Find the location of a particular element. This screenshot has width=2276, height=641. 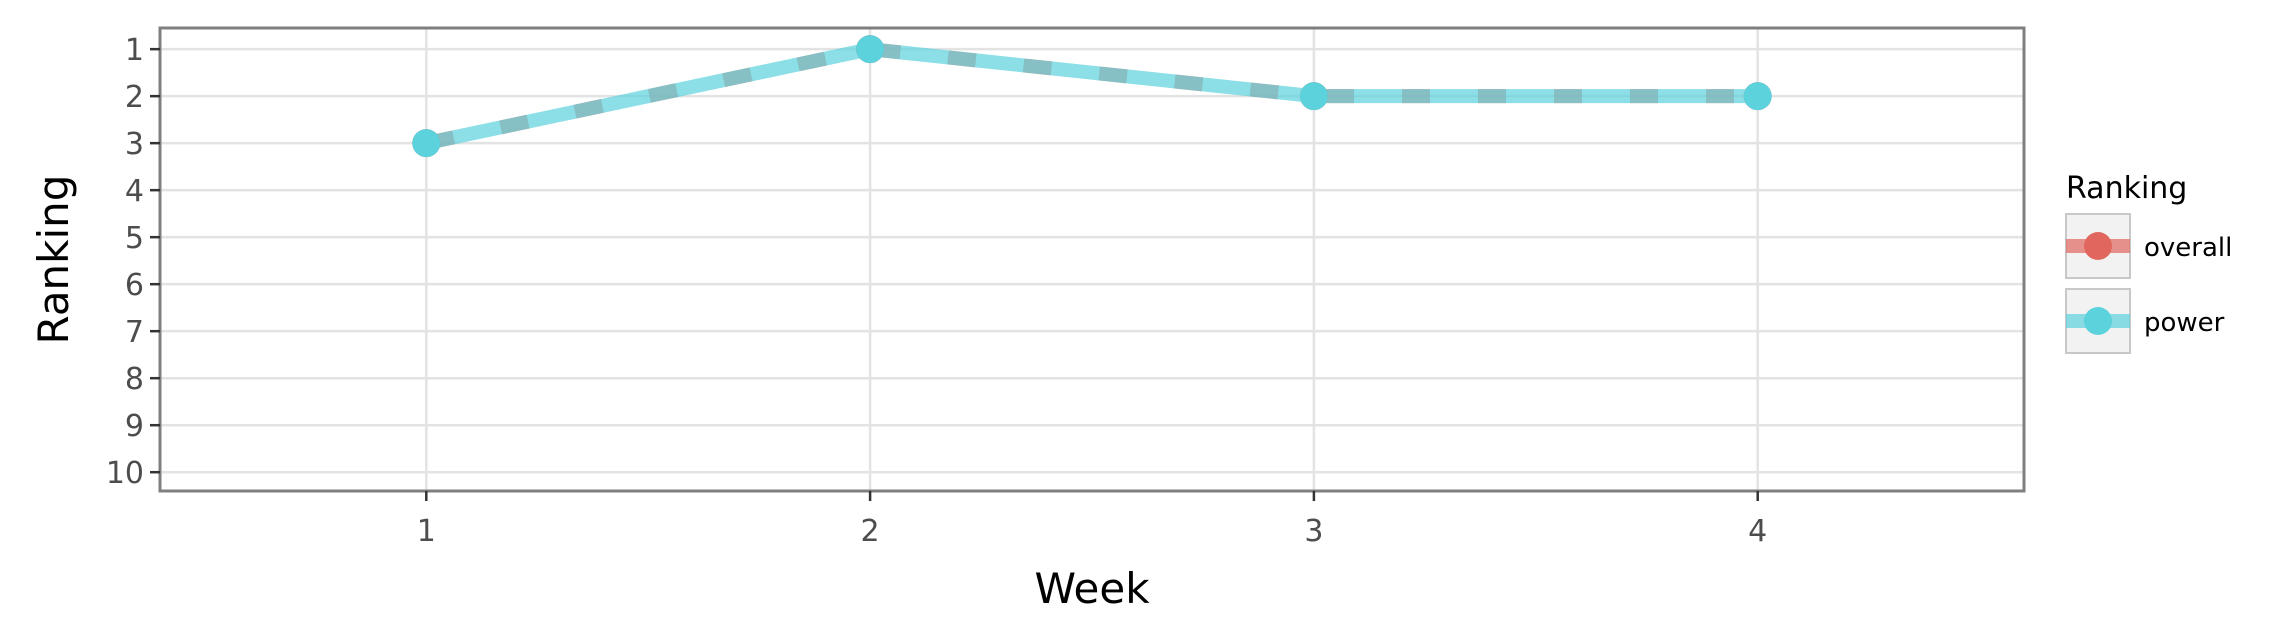

series-layer is located at coordinates (1092, 96).